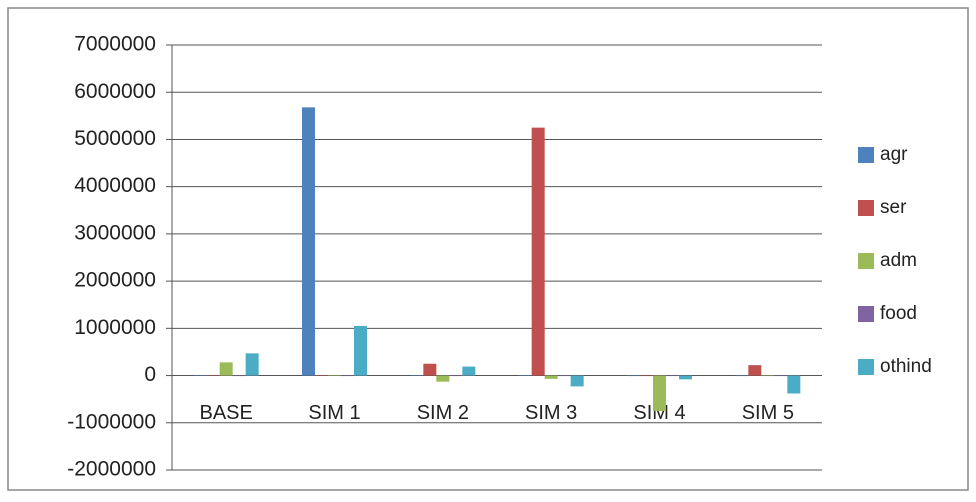 This screenshot has width=976, height=502. Describe the element at coordinates (906, 366) in the screenshot. I see `legend-label: othind` at that location.